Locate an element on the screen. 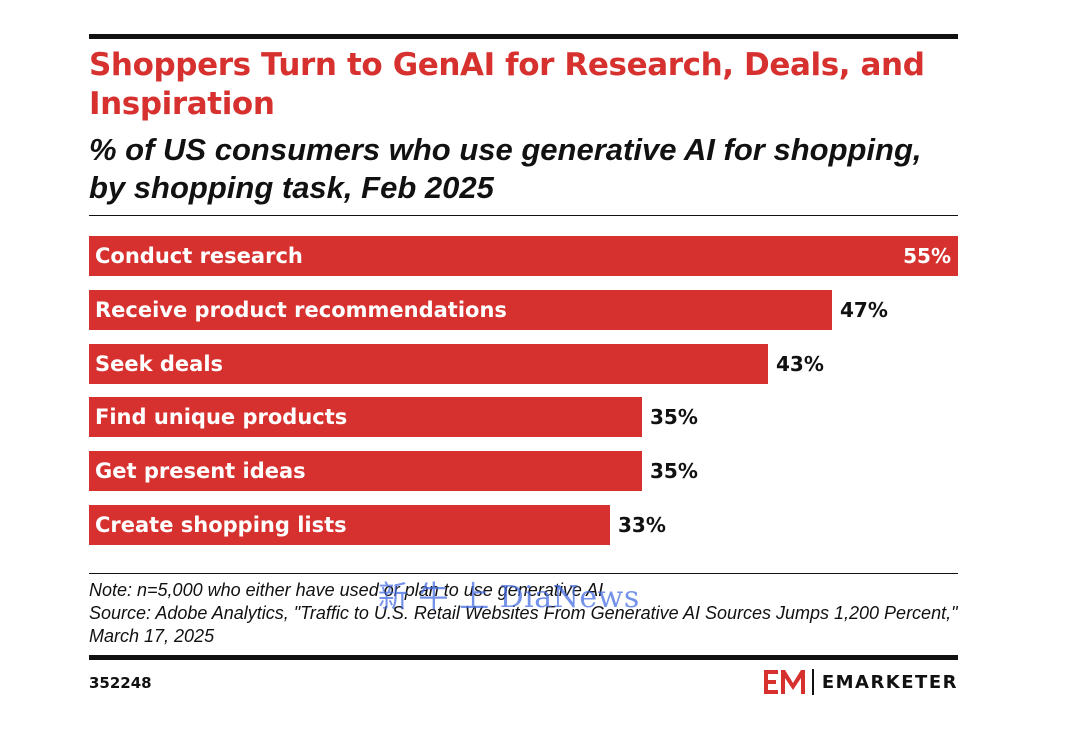  brand-name: EMARKETER is located at coordinates (889, 682).